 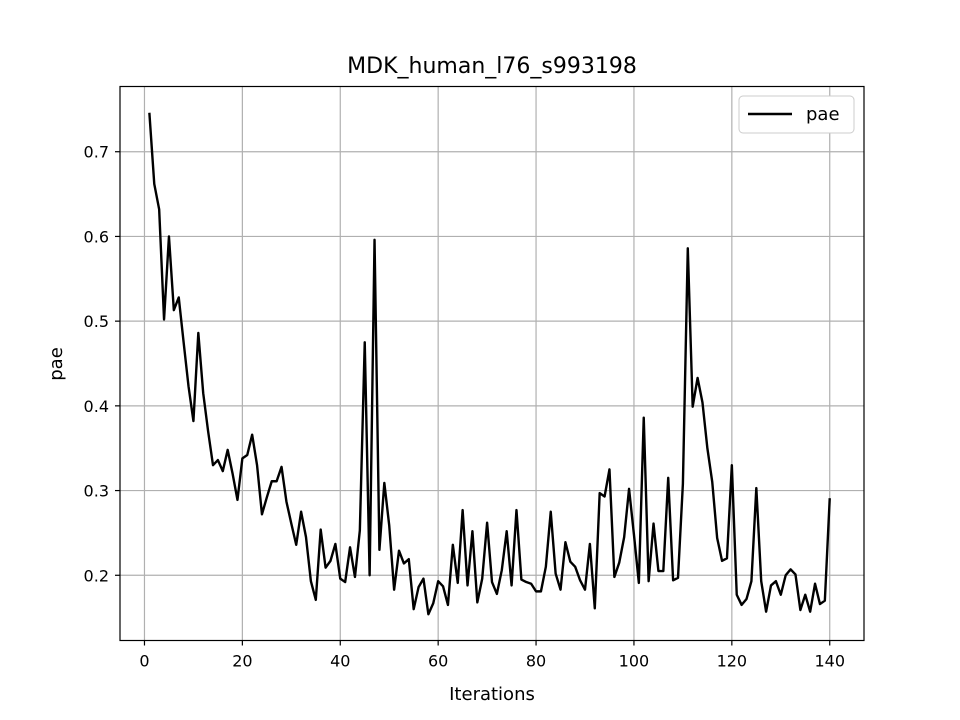 What do you see at coordinates (144, 661) in the screenshot?
I see `x-tick-label: 0` at bounding box center [144, 661].